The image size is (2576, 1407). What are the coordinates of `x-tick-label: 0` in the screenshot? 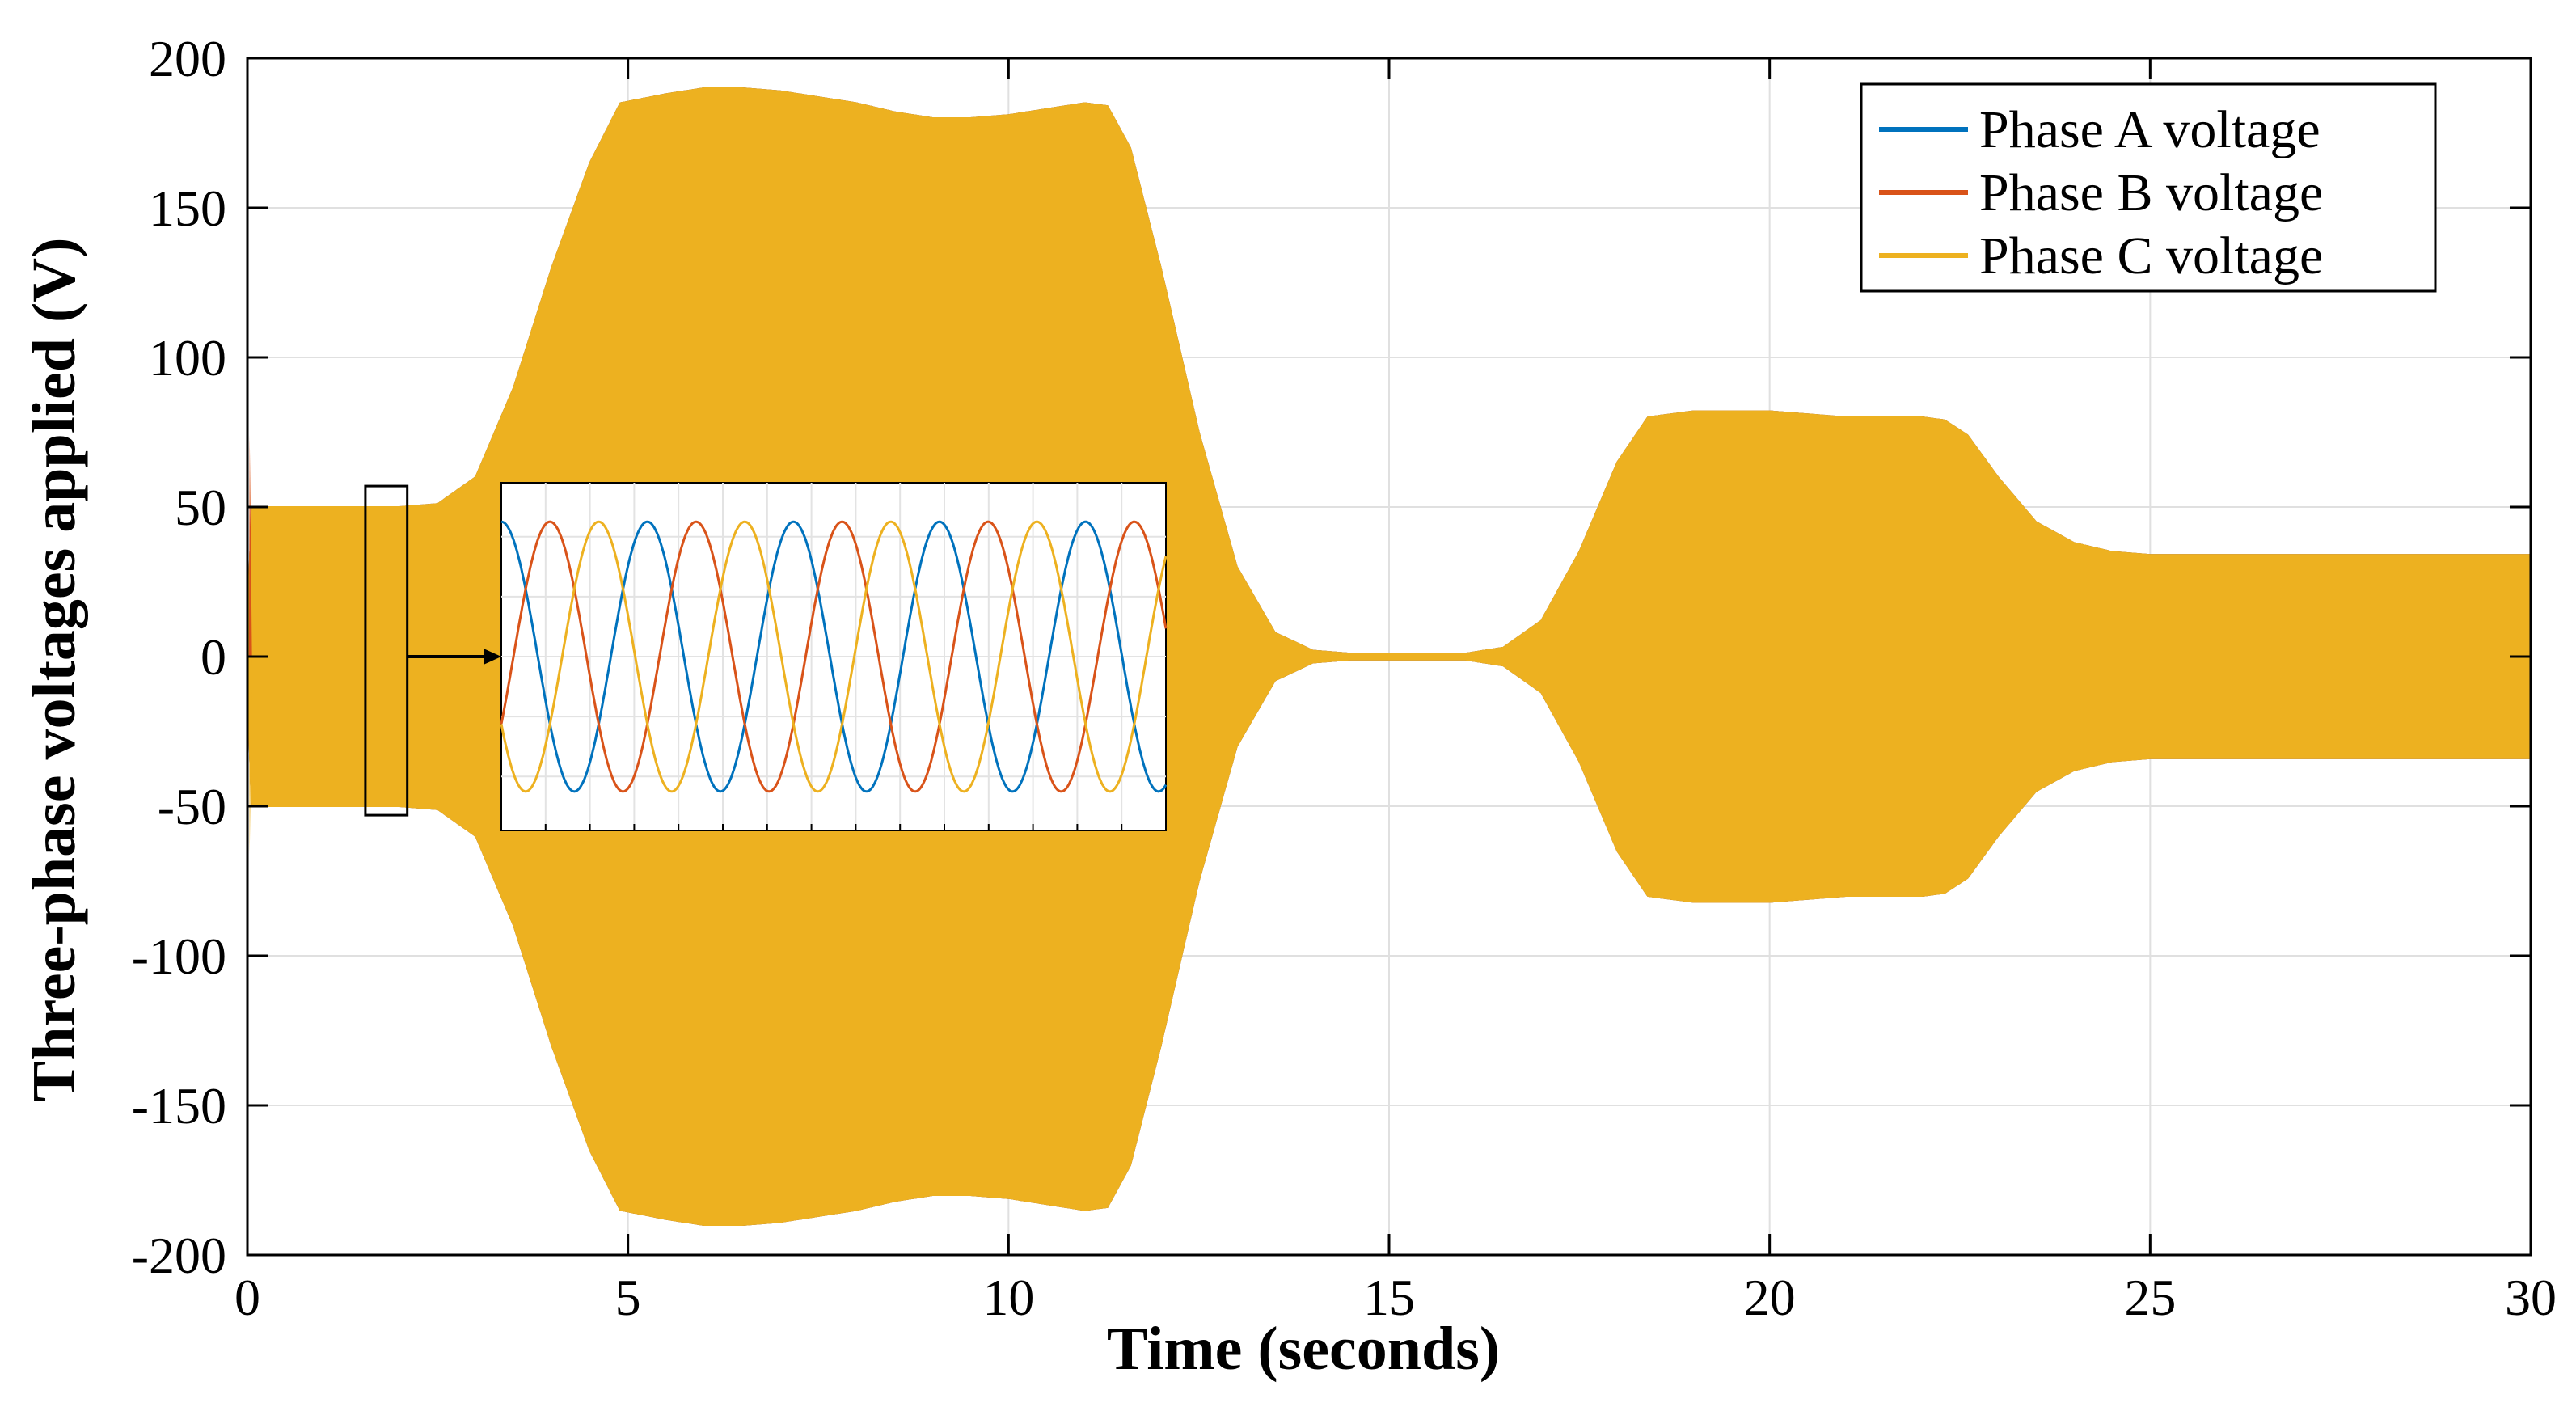 It's located at (247, 1297).